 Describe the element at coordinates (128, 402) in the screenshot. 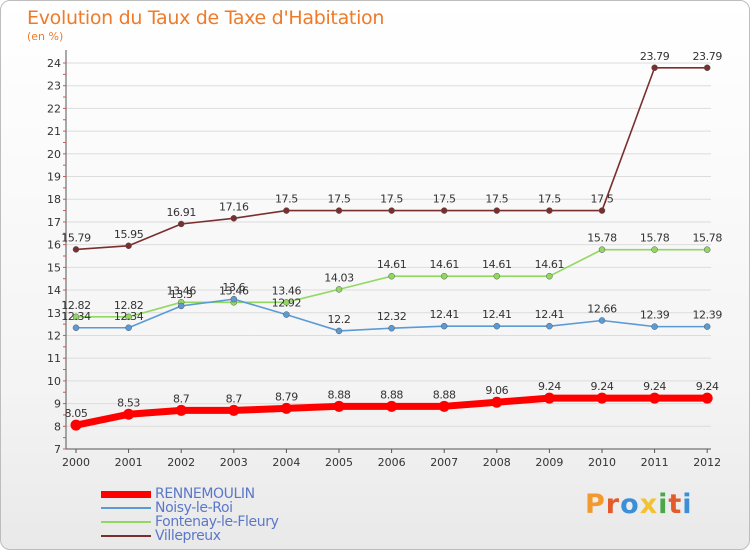

I see `data-label: 8.53` at that location.